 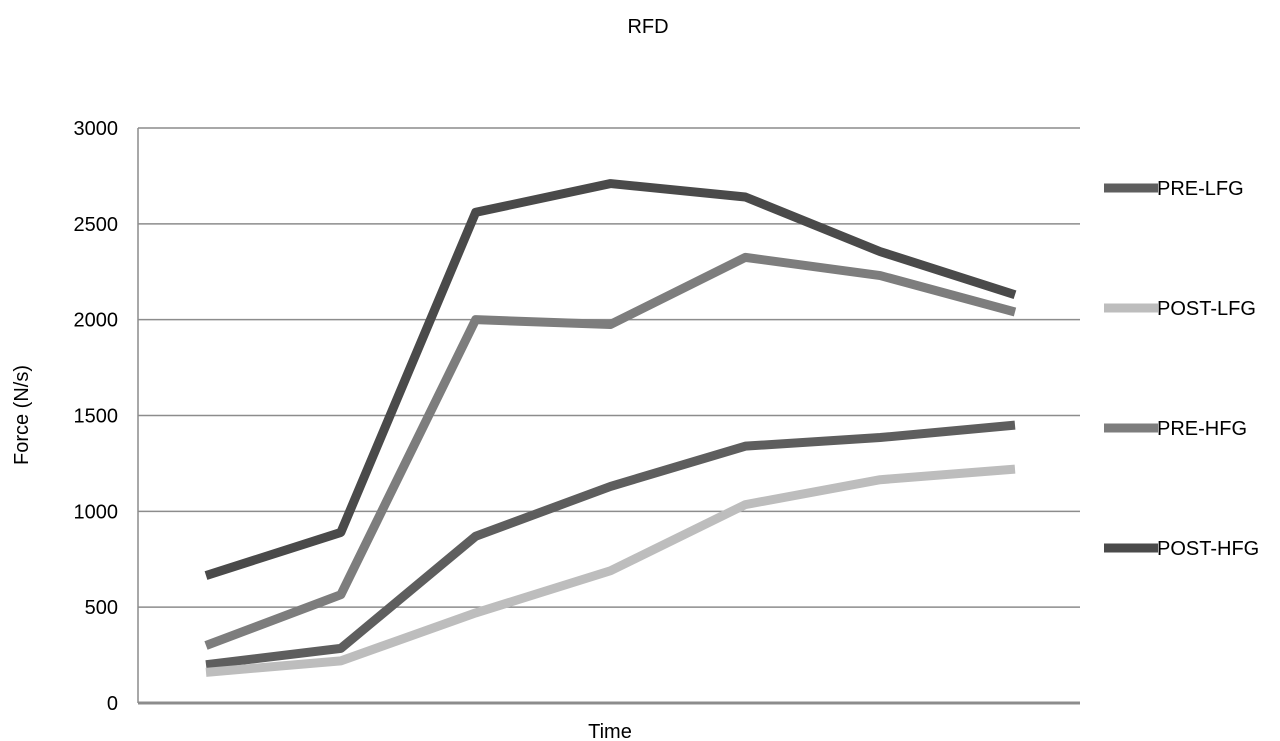 What do you see at coordinates (610, 731) in the screenshot?
I see `x-axis-label: Time` at bounding box center [610, 731].